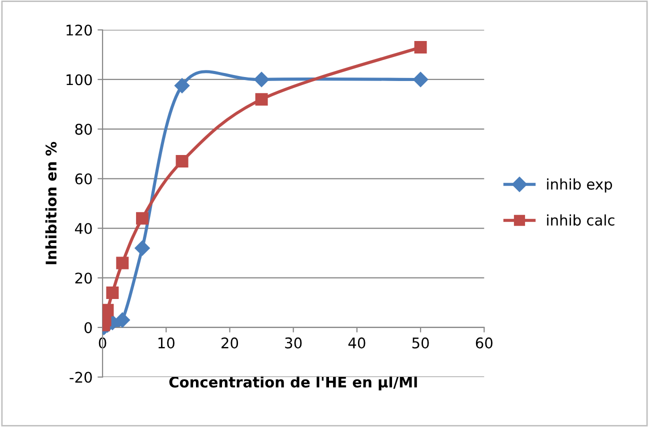  I want to click on y-tick-label: 20, so click(83, 278).